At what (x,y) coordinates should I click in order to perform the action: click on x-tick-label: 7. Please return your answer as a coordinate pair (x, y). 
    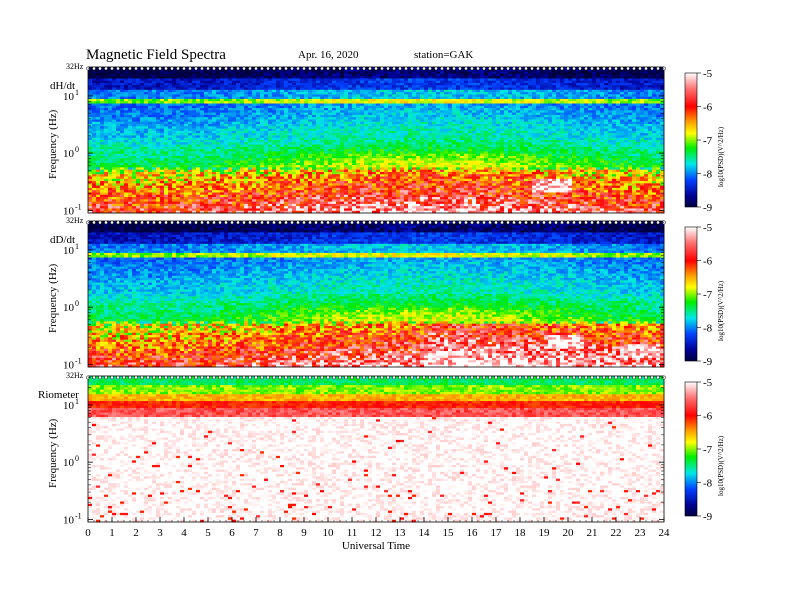
    Looking at the image, I should click on (256, 533).